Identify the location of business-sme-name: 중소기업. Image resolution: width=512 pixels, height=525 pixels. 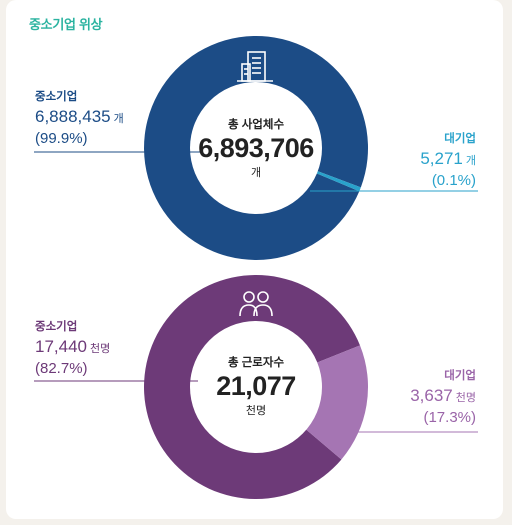
(56, 97).